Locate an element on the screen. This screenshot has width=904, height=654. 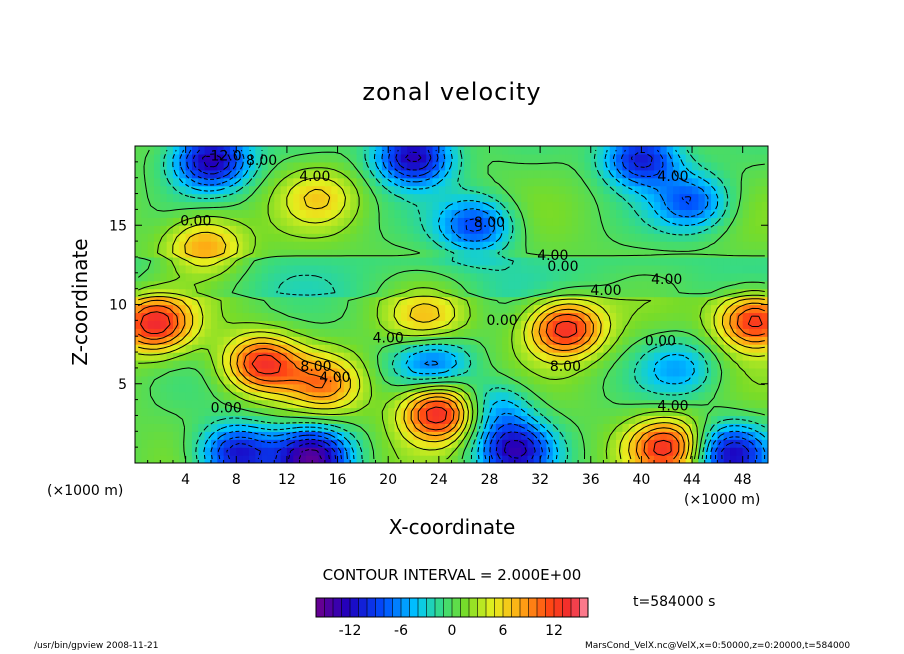
colorbar-tick-label: -12 is located at coordinates (350, 631).